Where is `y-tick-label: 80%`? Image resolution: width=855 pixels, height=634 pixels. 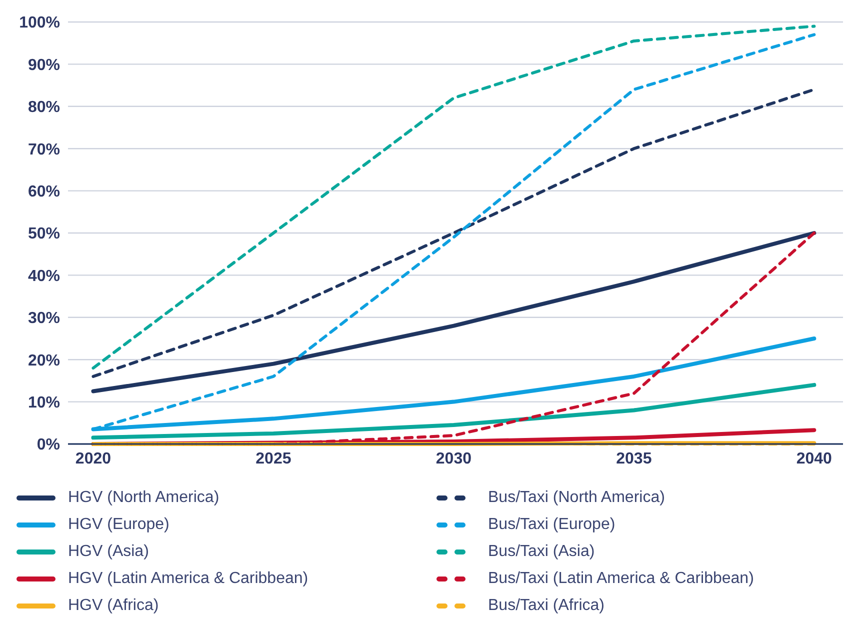
y-tick-label: 80% is located at coordinates (44, 107).